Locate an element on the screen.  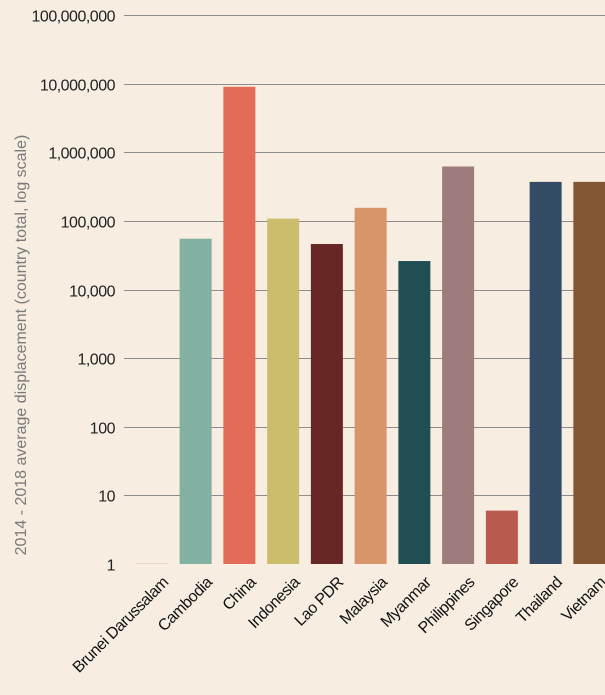
bar-vietnam is located at coordinates (589, 373).